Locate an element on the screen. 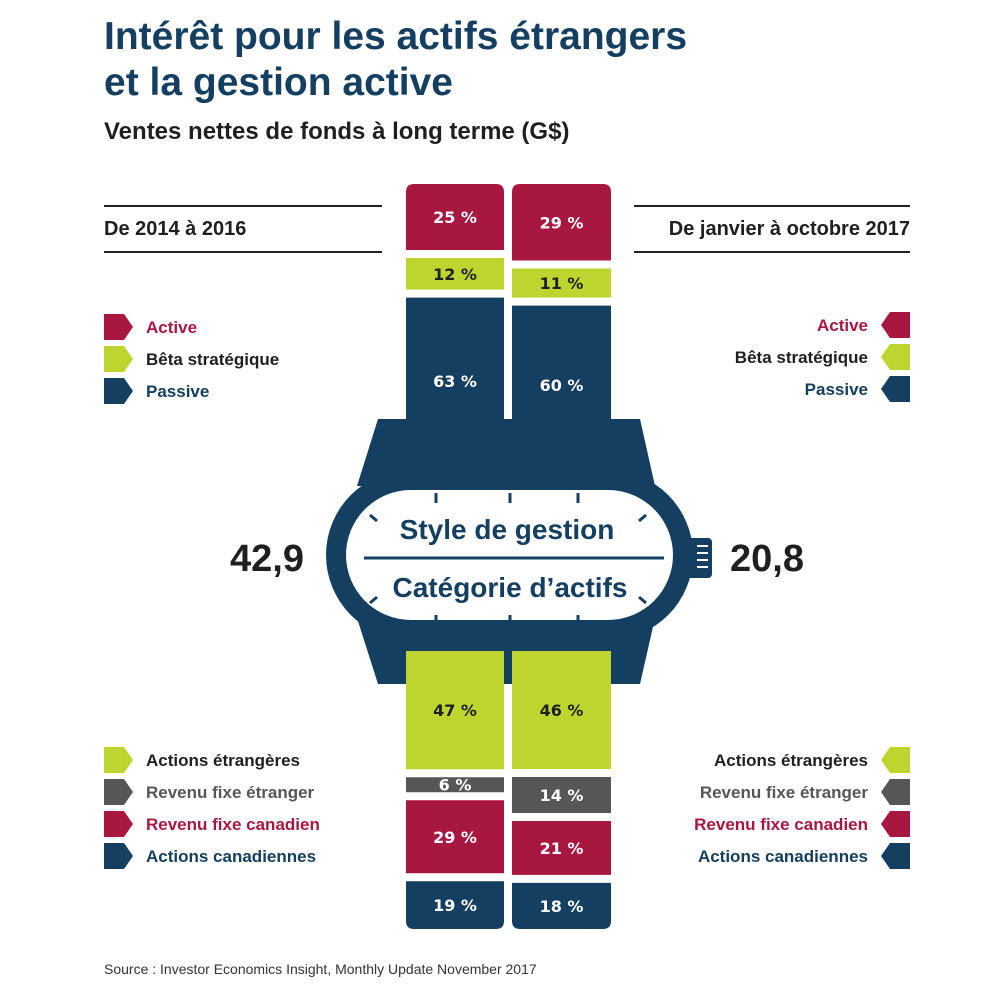 The height and width of the screenshot is (1000, 1000). total-right-value: 20,8 is located at coordinates (767, 559).